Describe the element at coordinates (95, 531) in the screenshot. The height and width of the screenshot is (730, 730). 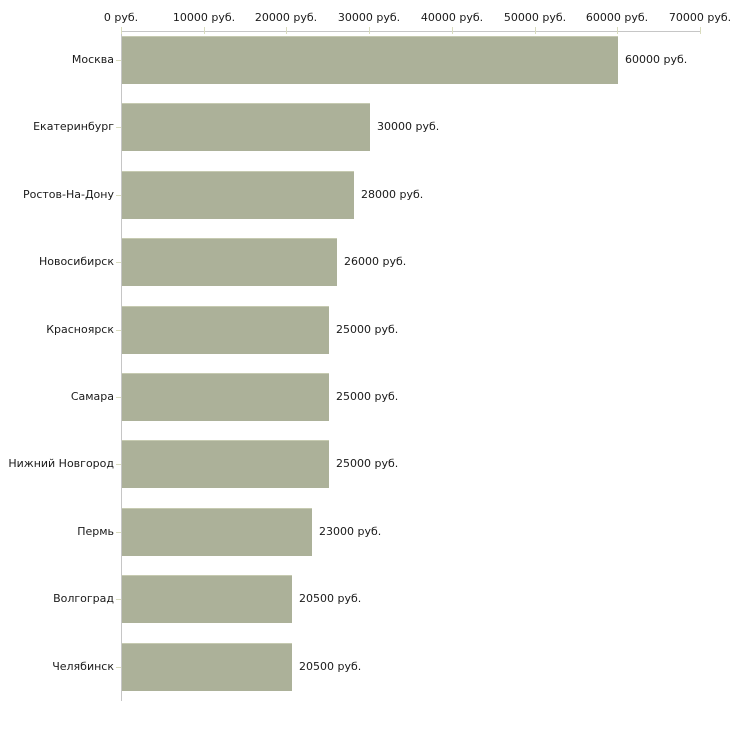
I see `category-label: Пермь` at that location.